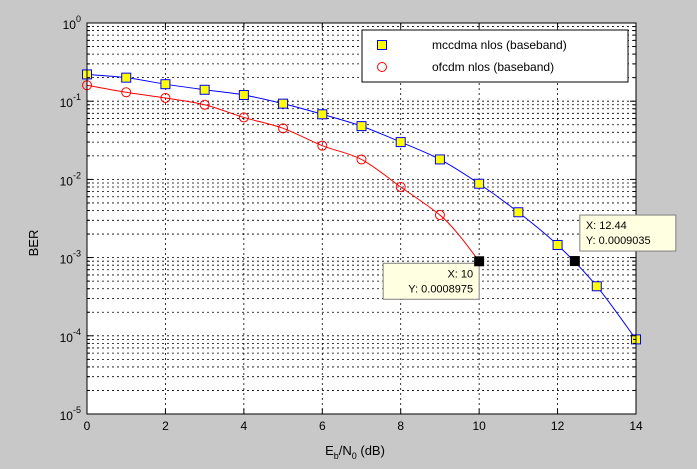  Describe the element at coordinates (345, 450) in the screenshot. I see `x-label-mid: /N` at that location.